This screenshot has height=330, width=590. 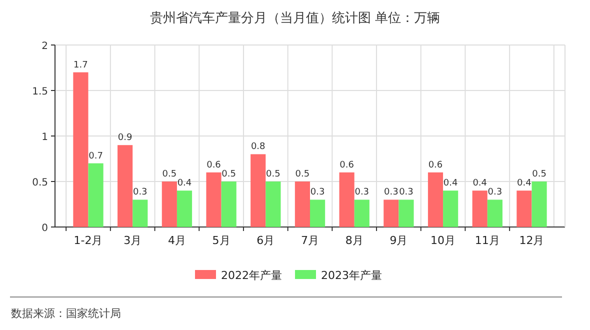 I want to click on chart-title: 贵州省汽车产量分月（当月值）统计图 单位：万辆, so click(x=295, y=18).